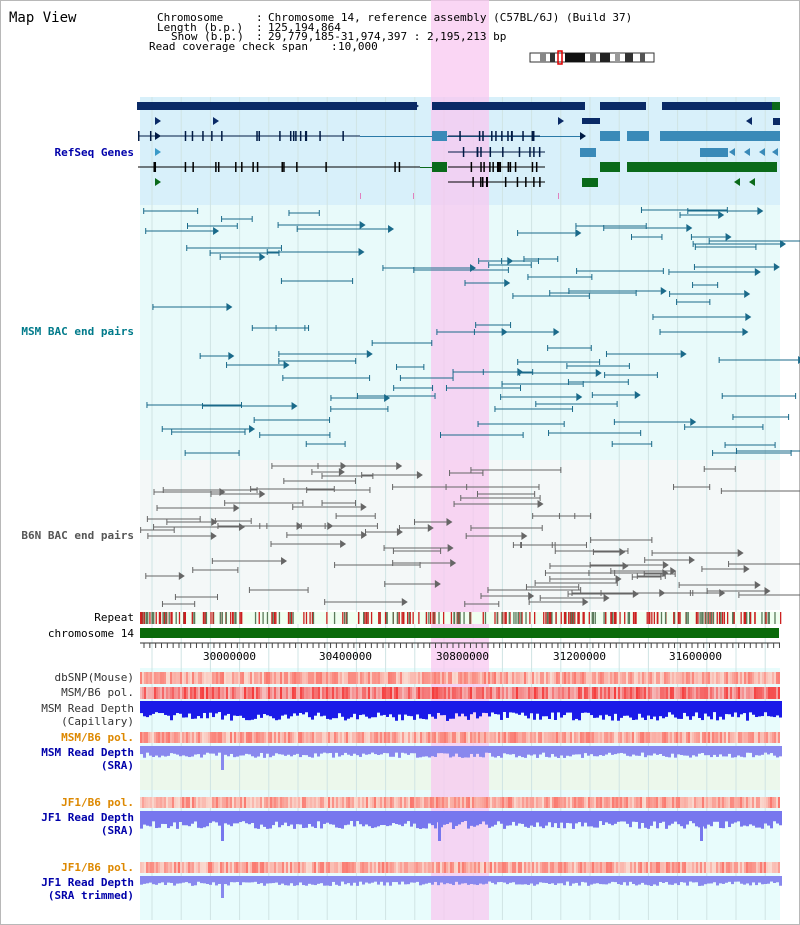 The width and height of the screenshot is (800, 925). I want to click on track-label-msm-depth-cap-1: MSM Read Depth, so click(87, 708).